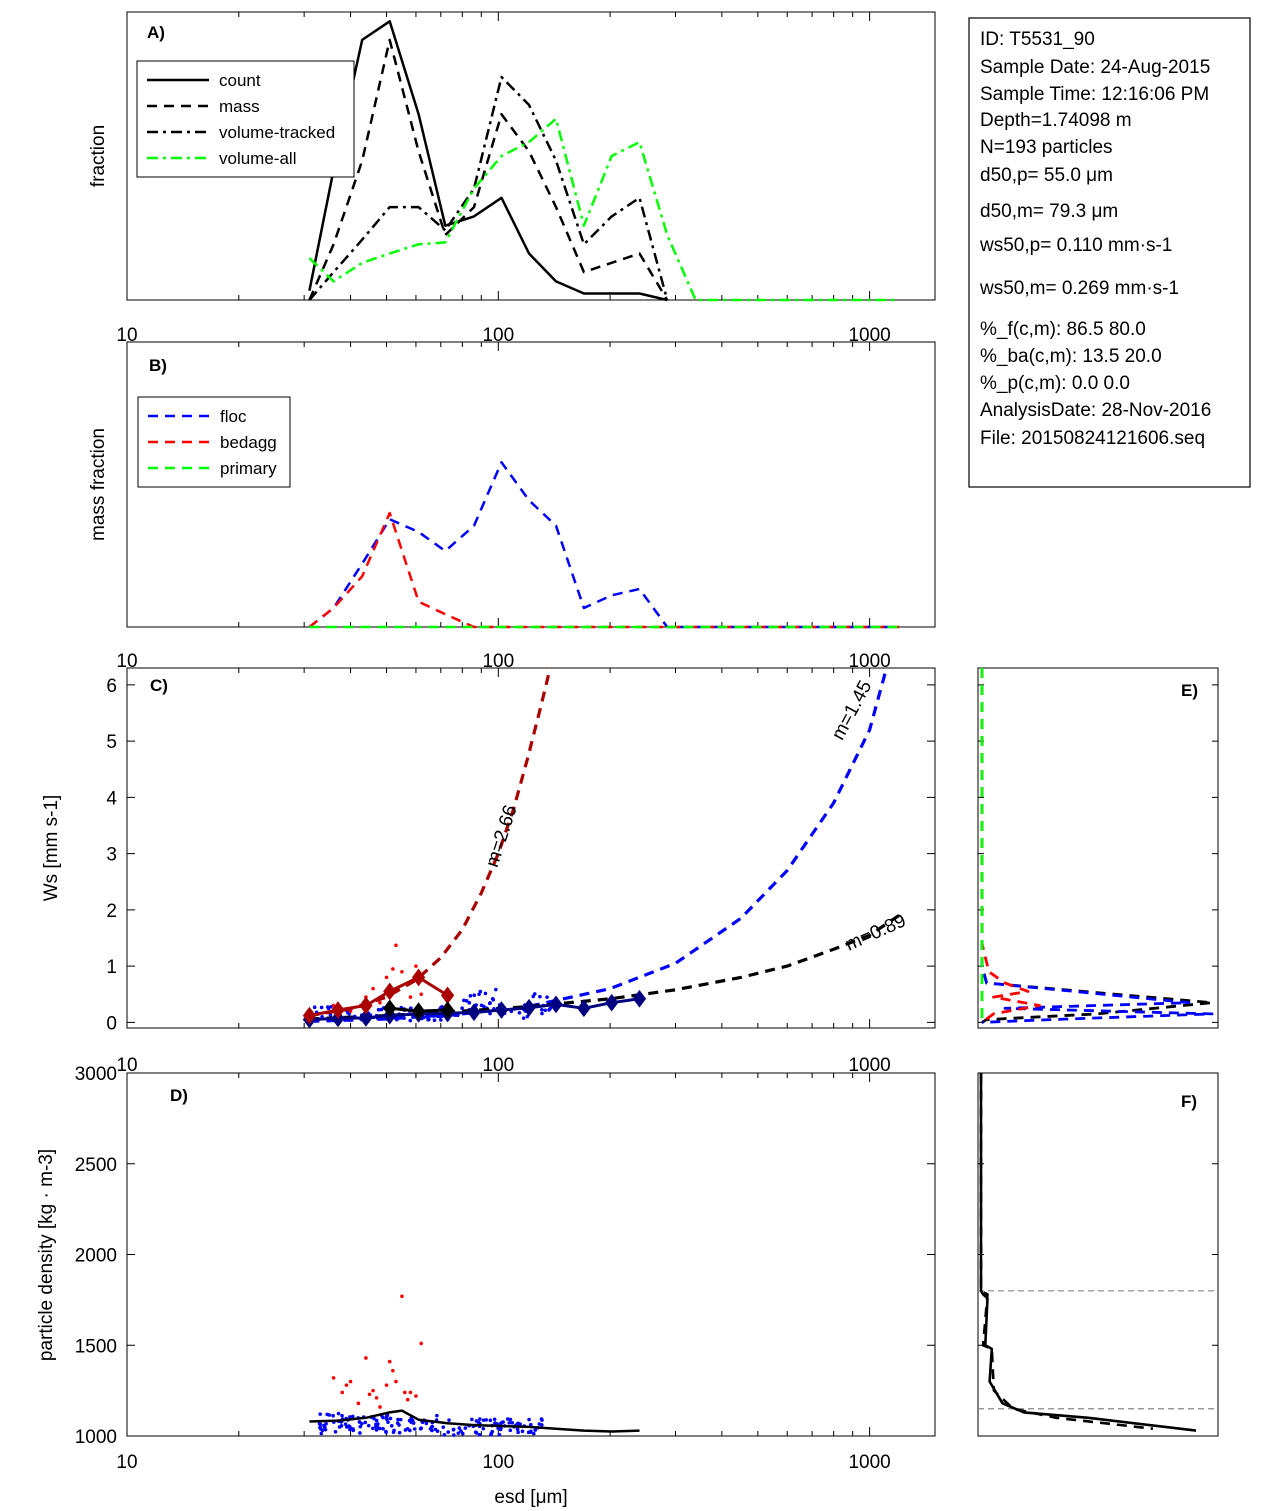  Describe the element at coordinates (1095, 410) in the screenshot. I see `info-line: AnalysisDate: 28-Nov-2016` at that location.